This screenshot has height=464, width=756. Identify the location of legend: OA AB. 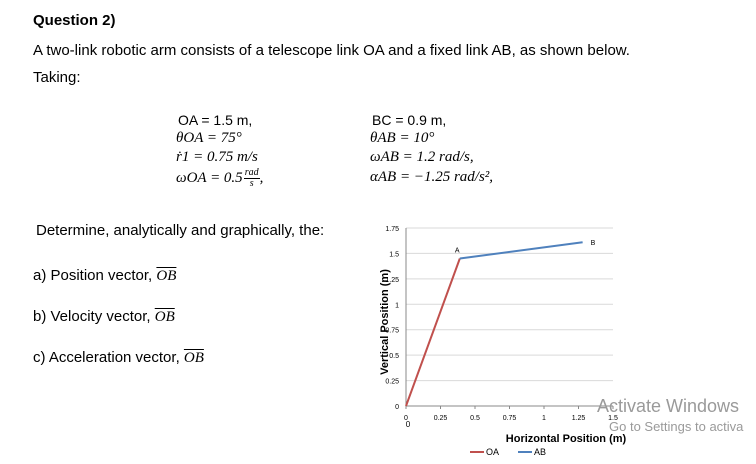
(508, 452).